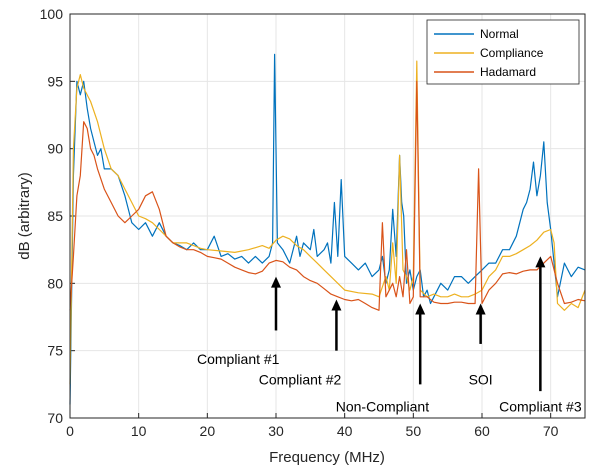 This screenshot has width=595, height=470. What do you see at coordinates (55, 418) in the screenshot?
I see `y-tick-label: 70` at bounding box center [55, 418].